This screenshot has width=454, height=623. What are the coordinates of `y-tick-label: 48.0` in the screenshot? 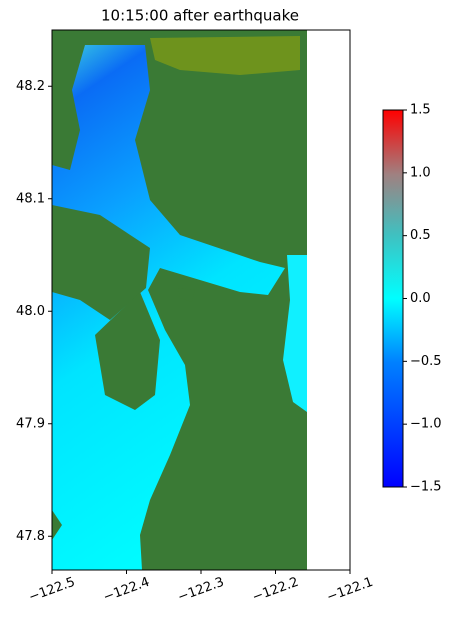 It's located at (30, 311).